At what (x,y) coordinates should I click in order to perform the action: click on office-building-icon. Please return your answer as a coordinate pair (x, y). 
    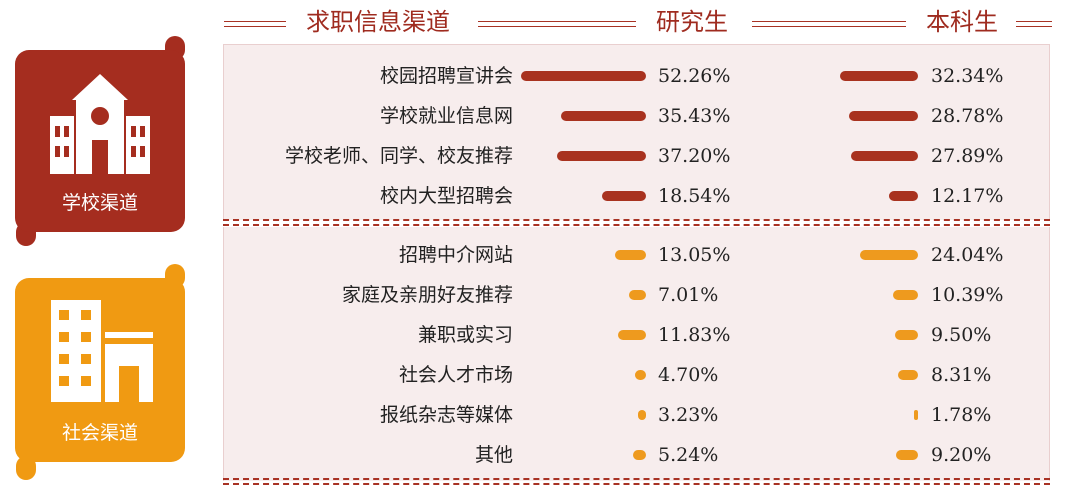
    Looking at the image, I should click on (102, 351).